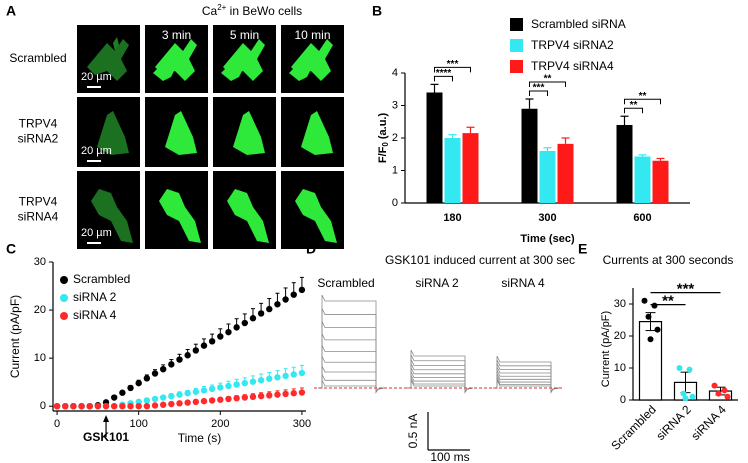 Image resolution: width=748 pixels, height=463 pixels. I want to click on panel-label: A, so click(11, 11).